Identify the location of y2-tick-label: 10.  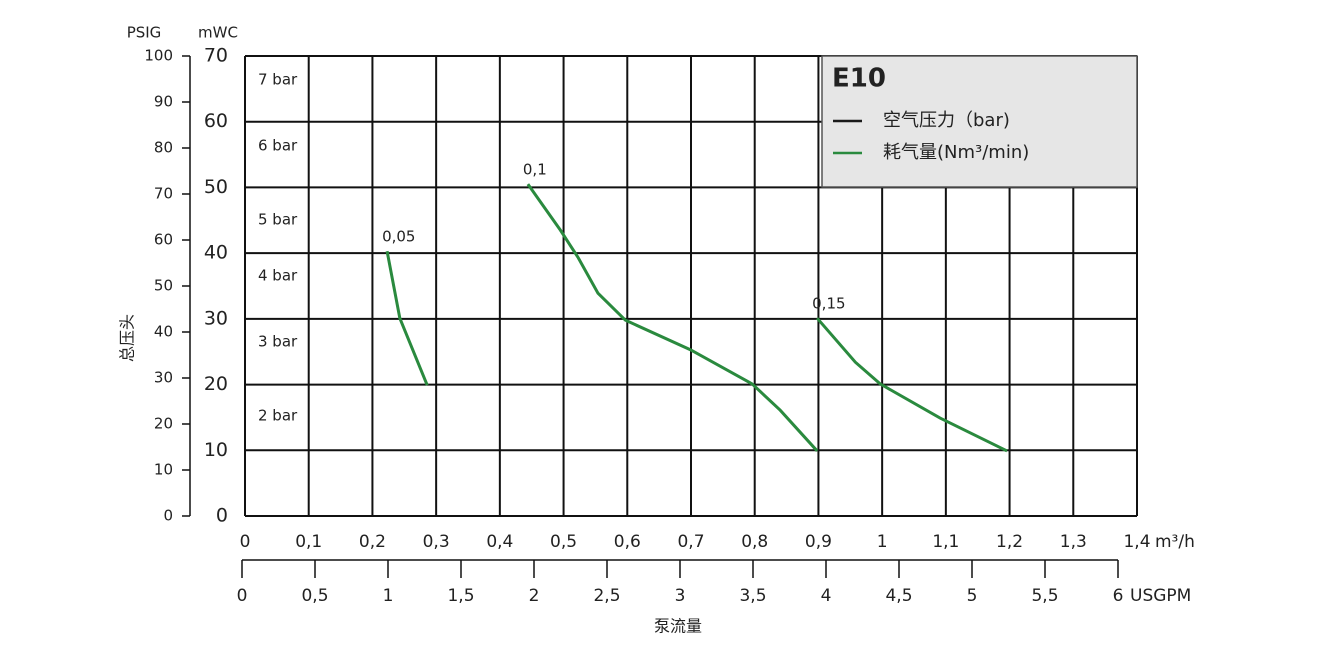
(163, 470).